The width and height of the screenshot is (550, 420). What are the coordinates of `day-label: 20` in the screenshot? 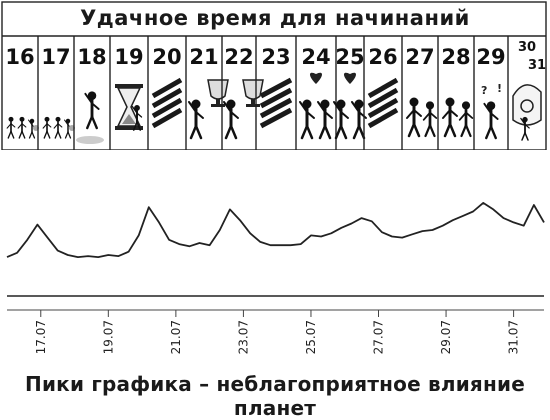 It's located at (166, 57).